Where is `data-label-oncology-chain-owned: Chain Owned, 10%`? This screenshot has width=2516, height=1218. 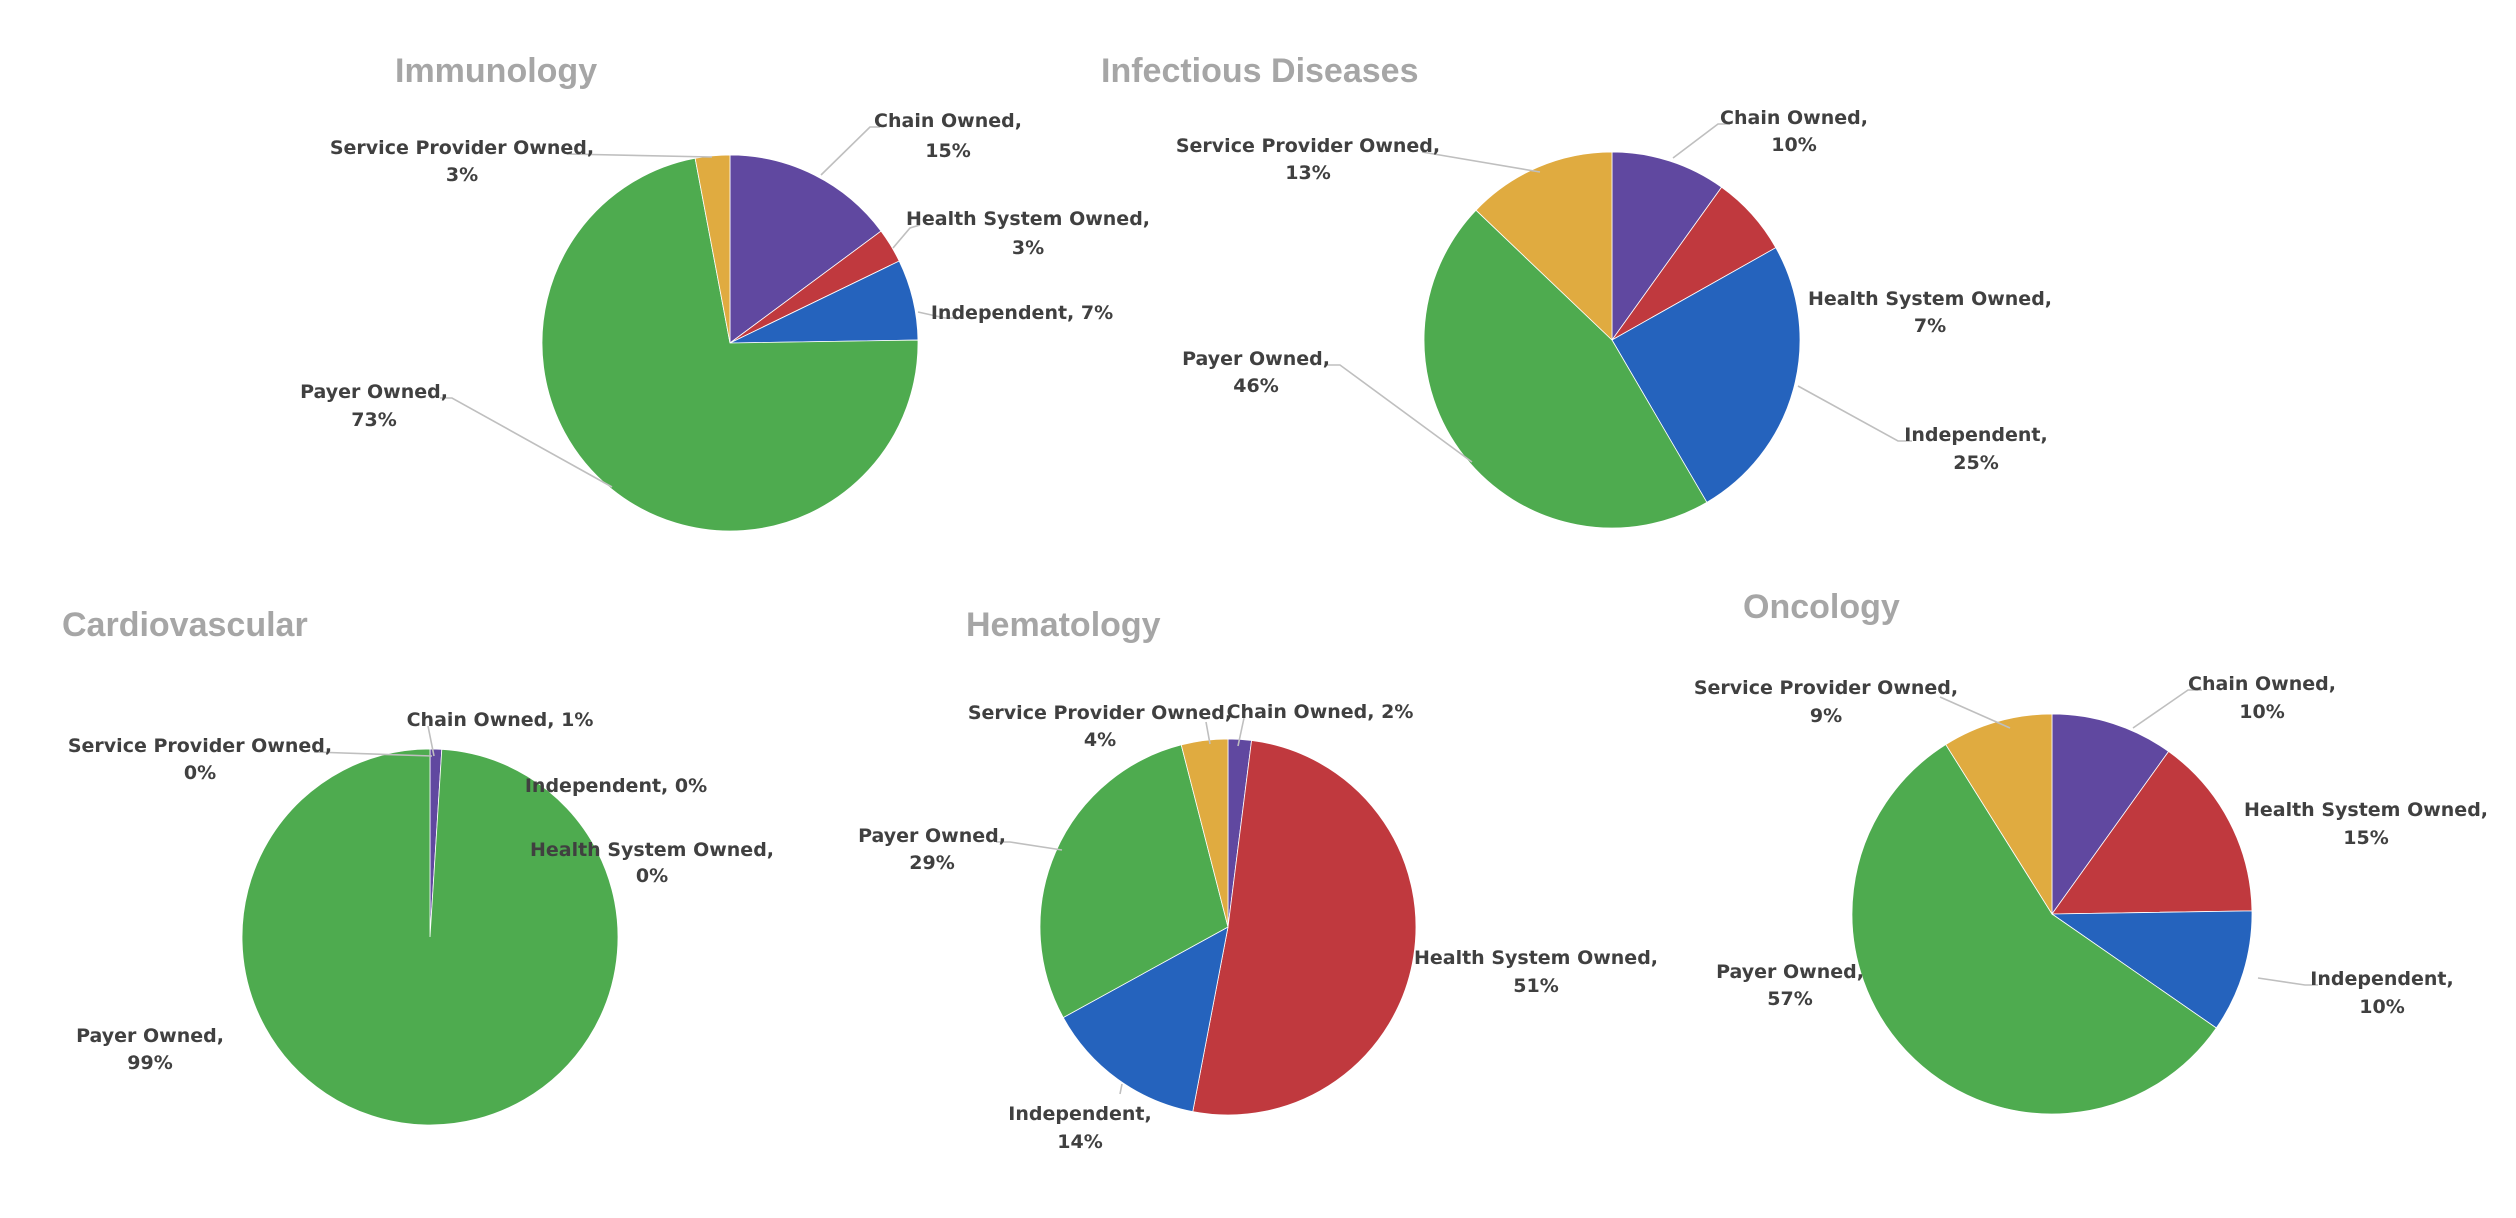
data-label-oncology-chain-owned: Chain Owned, 10% is located at coordinates (2262, 698).